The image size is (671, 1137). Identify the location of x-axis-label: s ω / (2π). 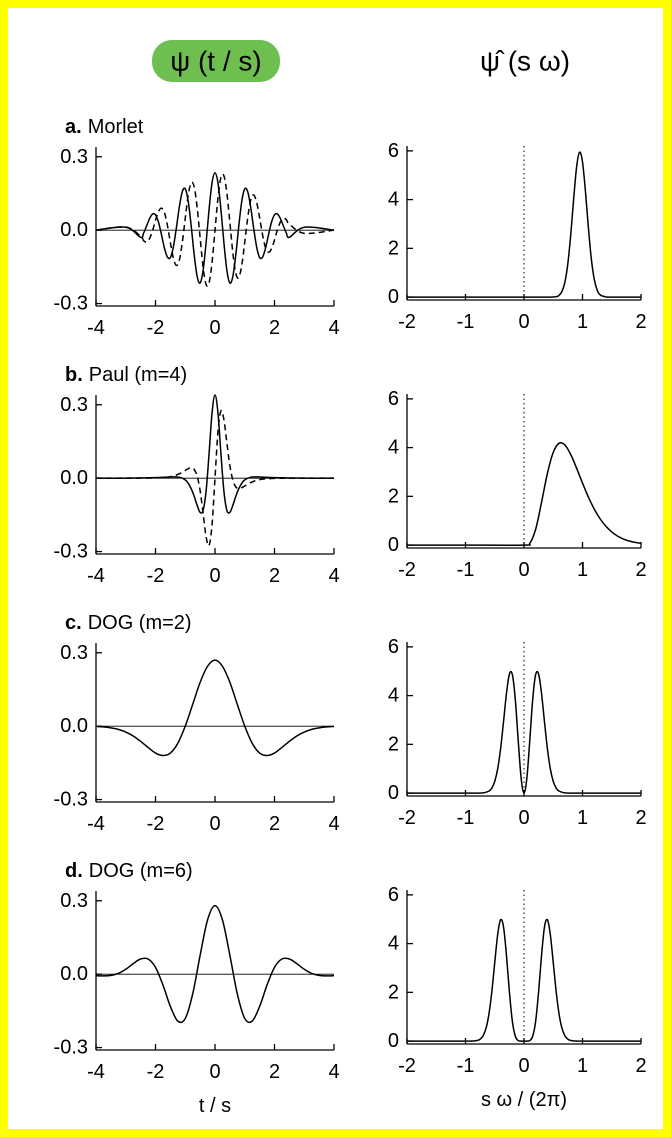
(524, 1100).